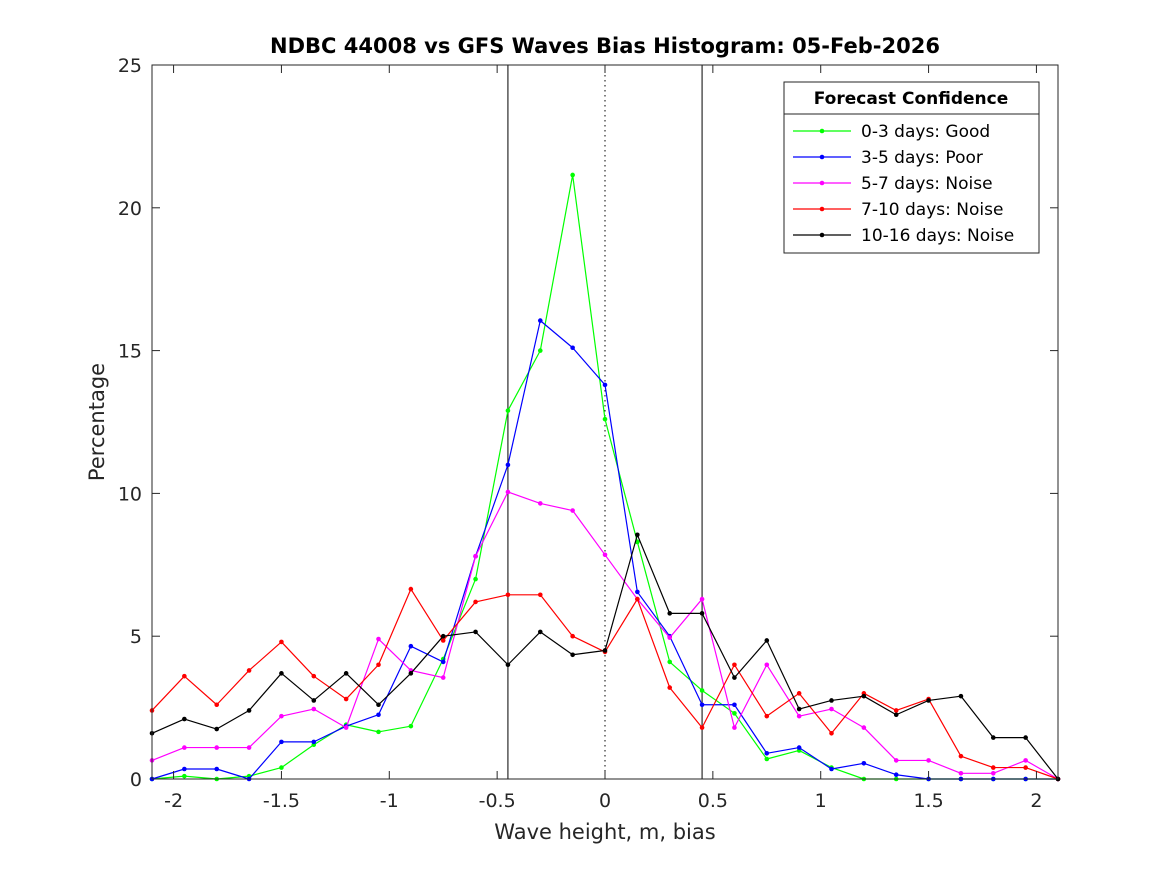 The width and height of the screenshot is (1167, 875). Describe the element at coordinates (713, 801) in the screenshot. I see `x-tick-label: 0.5` at that location.